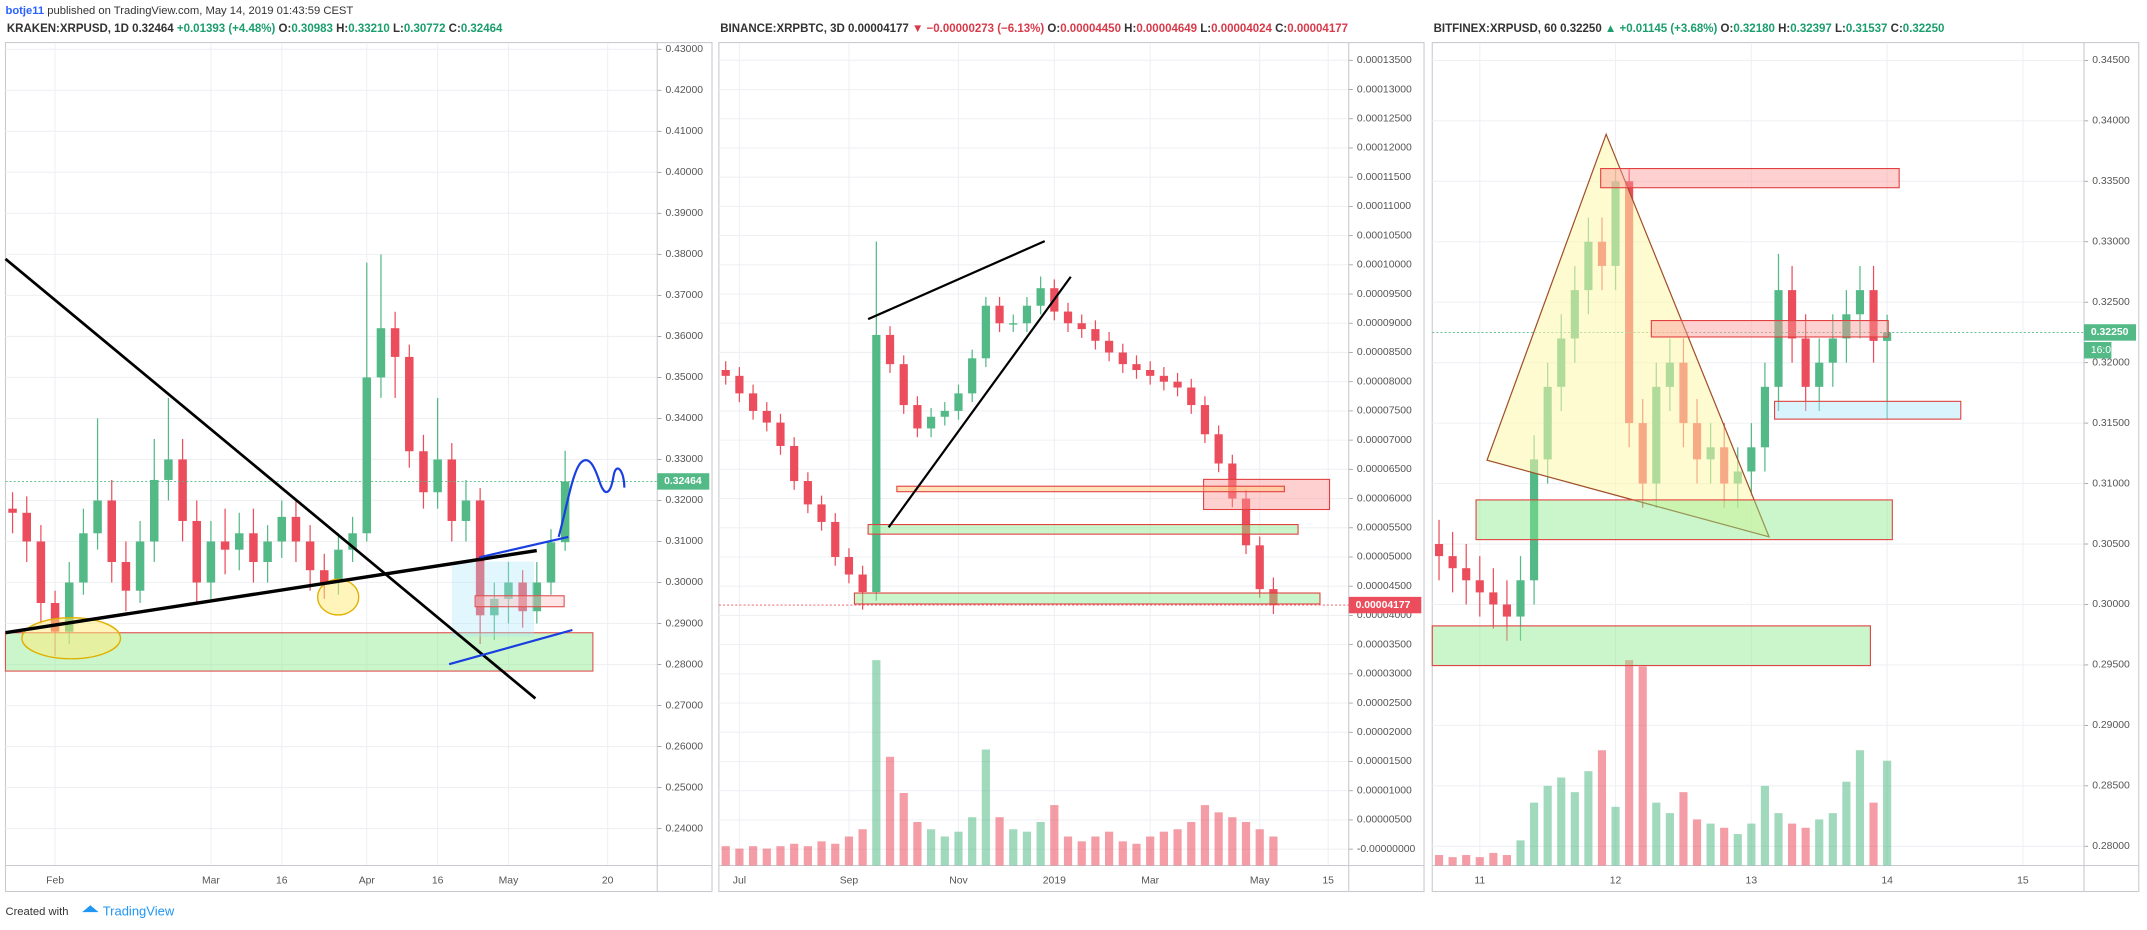 The height and width of the screenshot is (930, 2147). I want to click on y-tick-label: 0.34000, so click(2111, 121).